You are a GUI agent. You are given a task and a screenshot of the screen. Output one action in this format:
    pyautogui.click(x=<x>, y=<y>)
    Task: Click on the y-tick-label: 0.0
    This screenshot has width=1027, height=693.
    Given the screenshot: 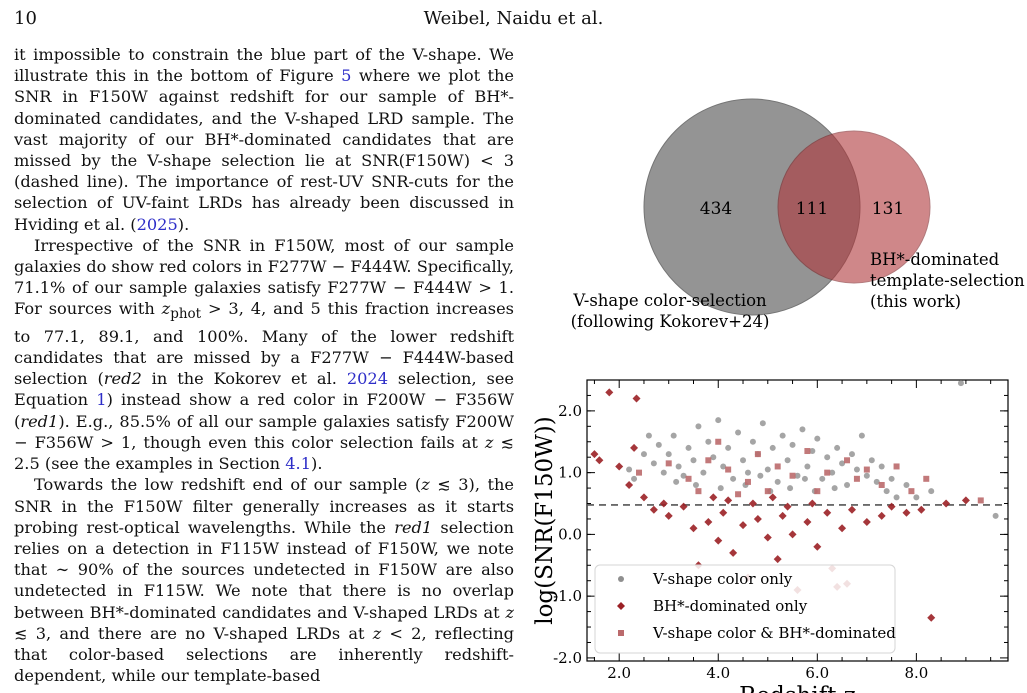 What is the action you would take?
    pyautogui.click(x=570, y=534)
    